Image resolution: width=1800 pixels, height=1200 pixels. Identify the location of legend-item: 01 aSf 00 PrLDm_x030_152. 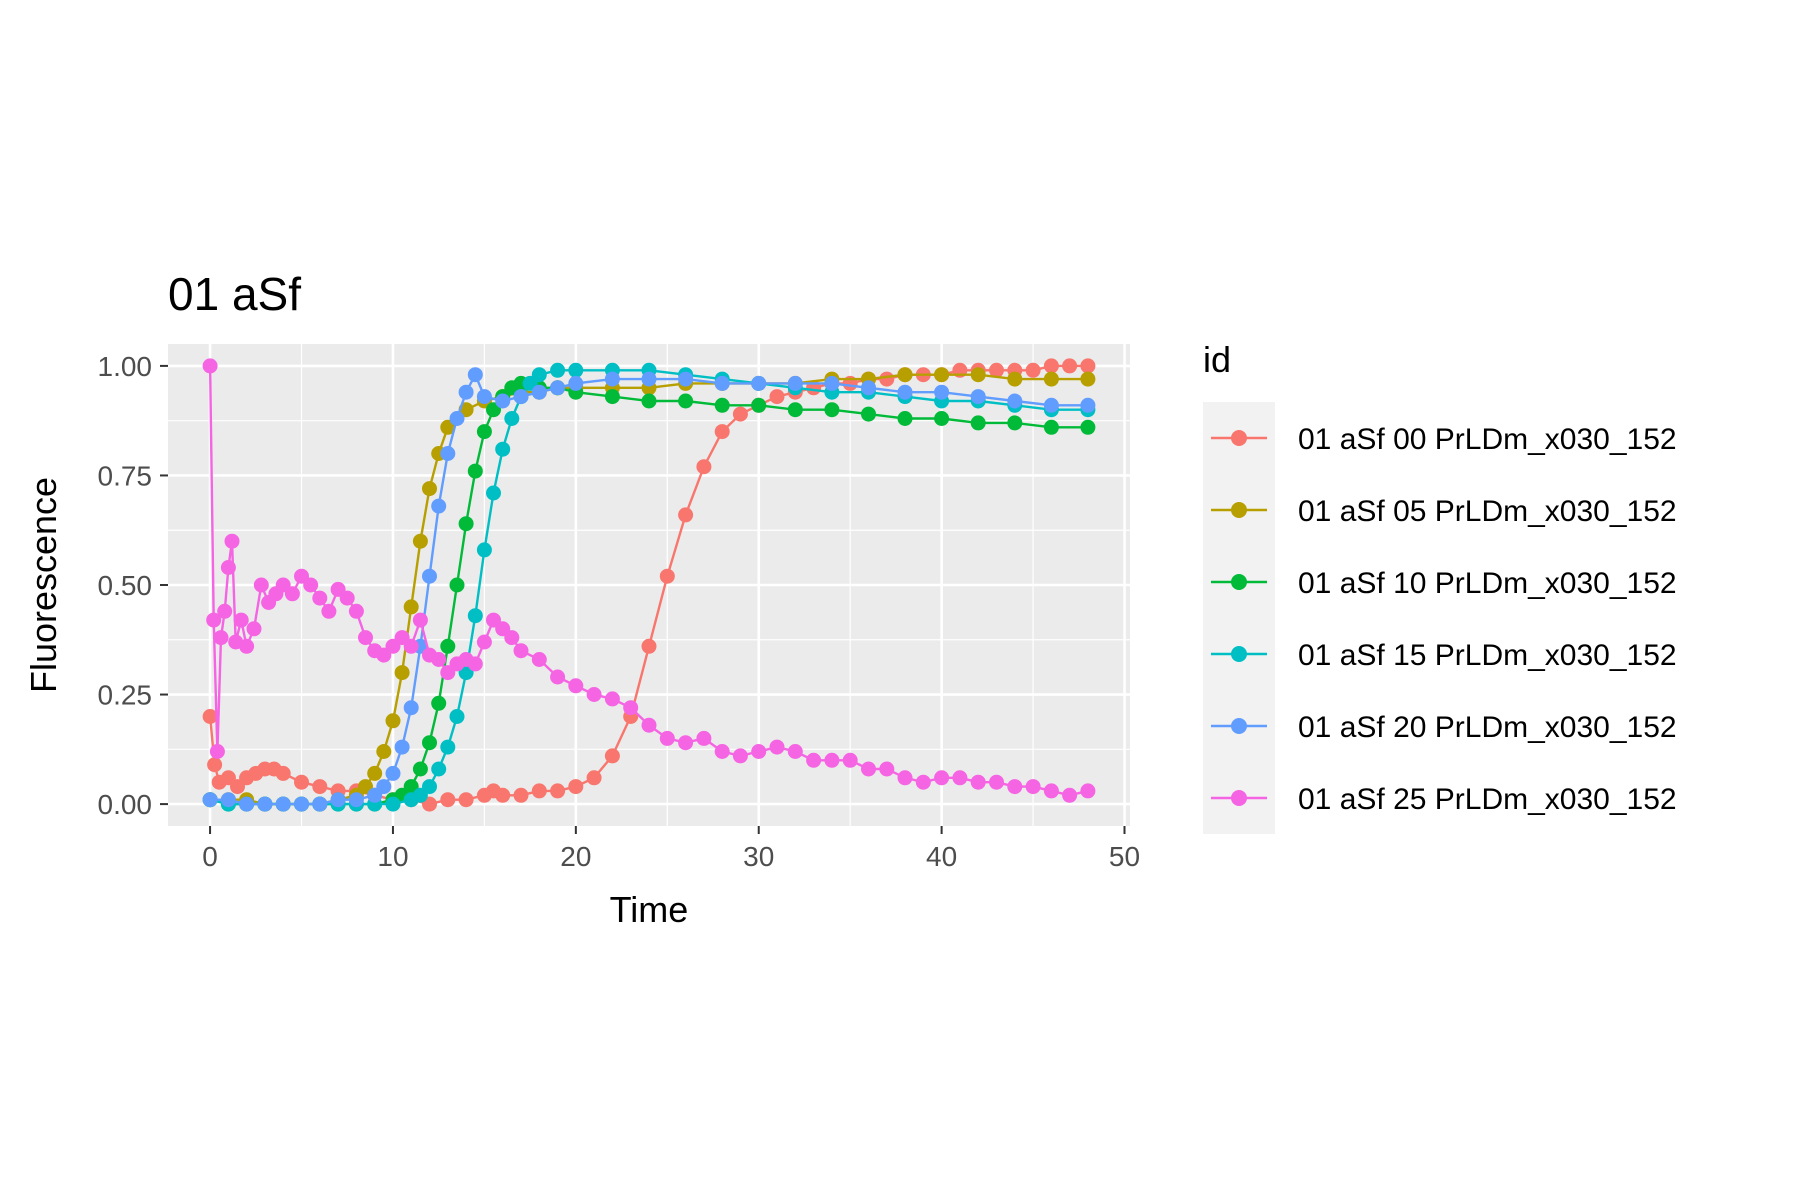
(1444, 439).